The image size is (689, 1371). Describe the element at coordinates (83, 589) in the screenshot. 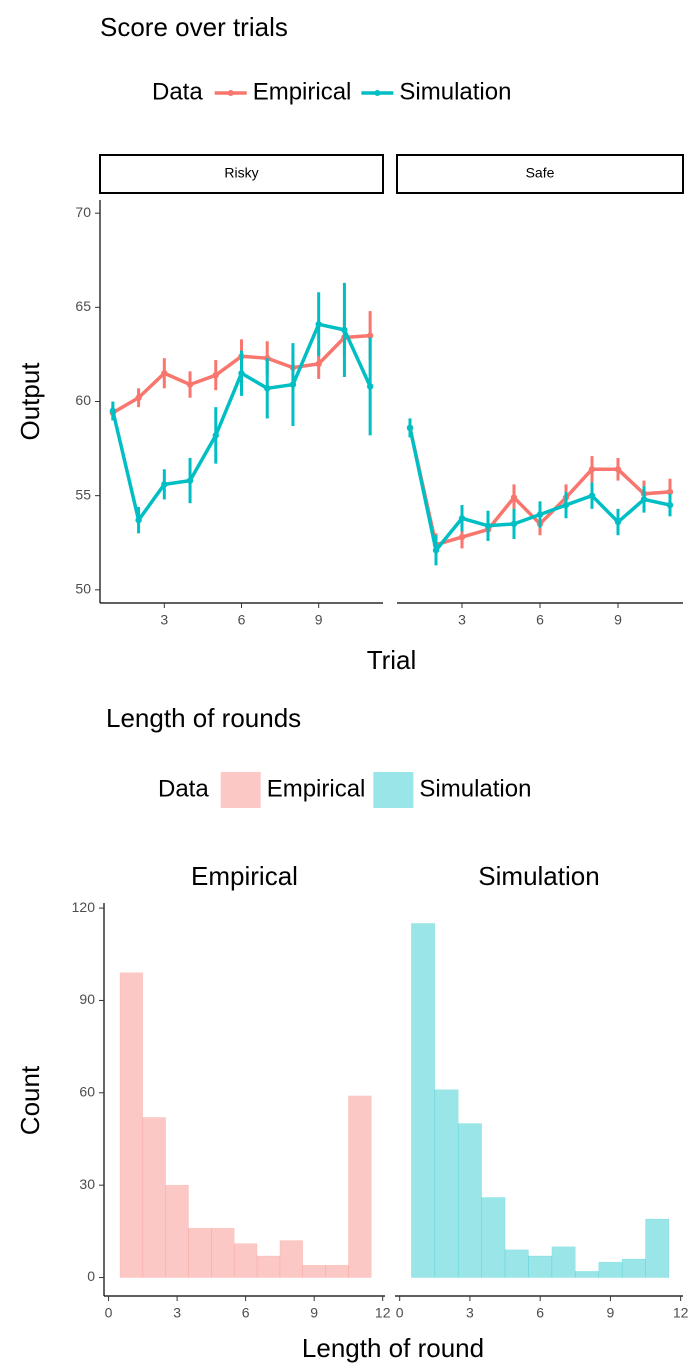

I see `y-tick-label: 50` at that location.